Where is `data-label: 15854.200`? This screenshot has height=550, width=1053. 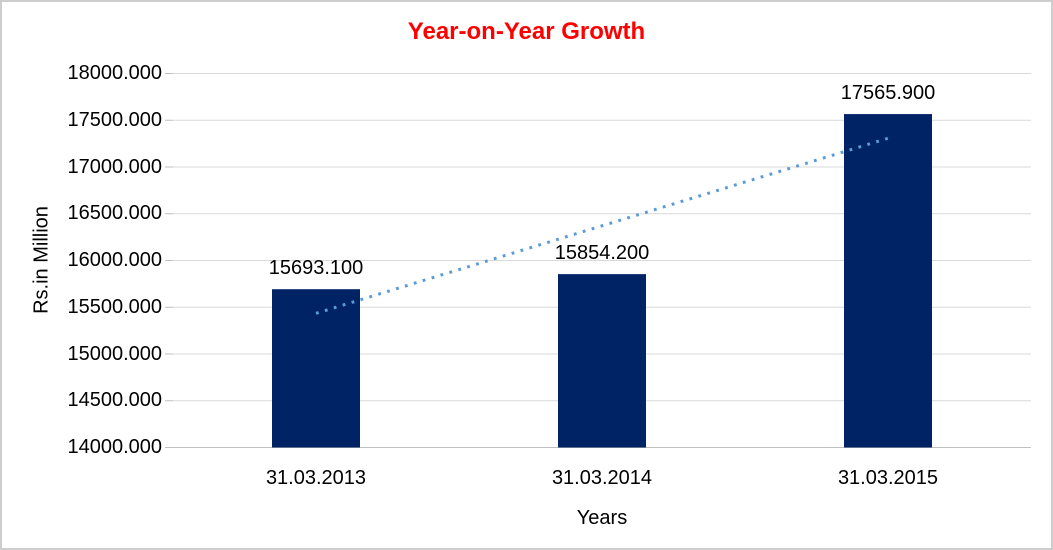 data-label: 15854.200 is located at coordinates (602, 253).